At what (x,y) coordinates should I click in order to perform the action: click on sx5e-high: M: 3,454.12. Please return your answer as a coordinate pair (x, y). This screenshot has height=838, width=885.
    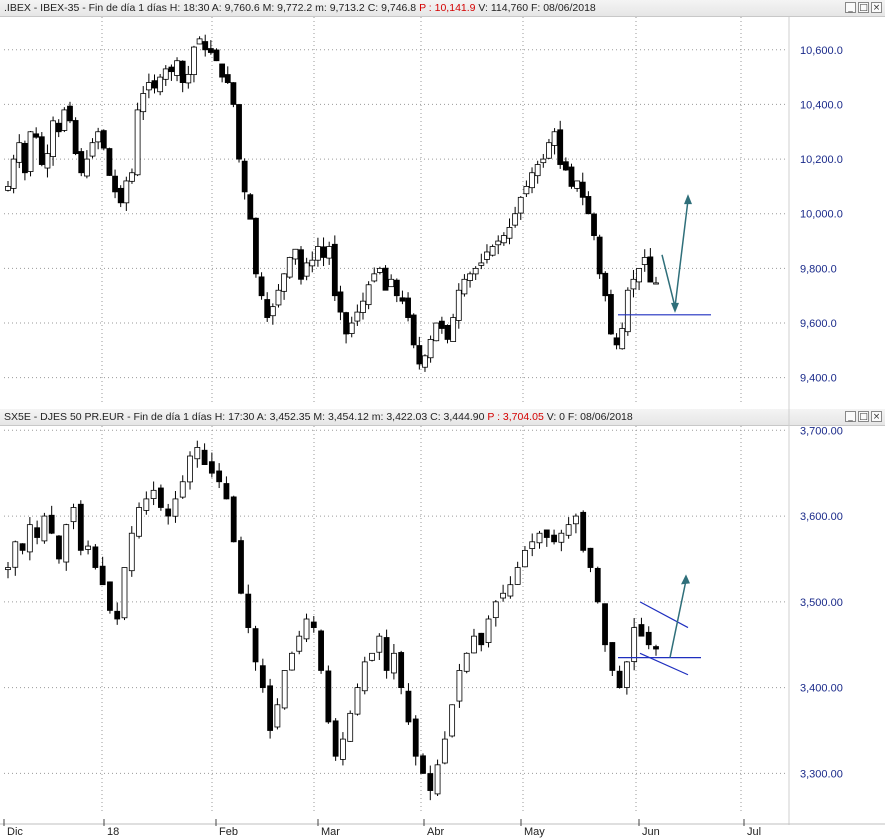
    Looking at the image, I should click on (341, 417).